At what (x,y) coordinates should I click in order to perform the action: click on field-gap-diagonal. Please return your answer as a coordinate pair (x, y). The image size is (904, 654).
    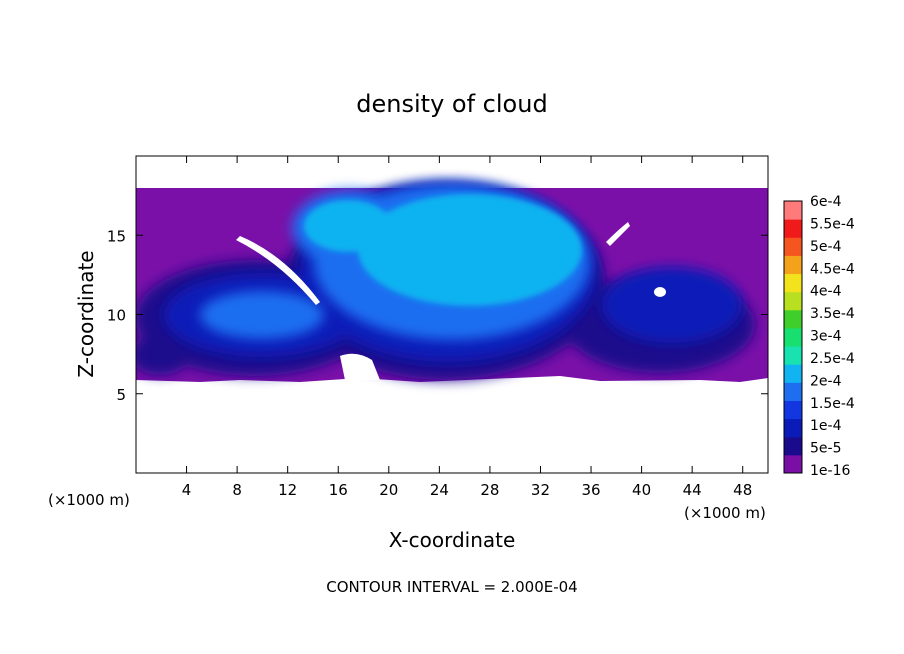
    Looking at the image, I should click on (278, 270).